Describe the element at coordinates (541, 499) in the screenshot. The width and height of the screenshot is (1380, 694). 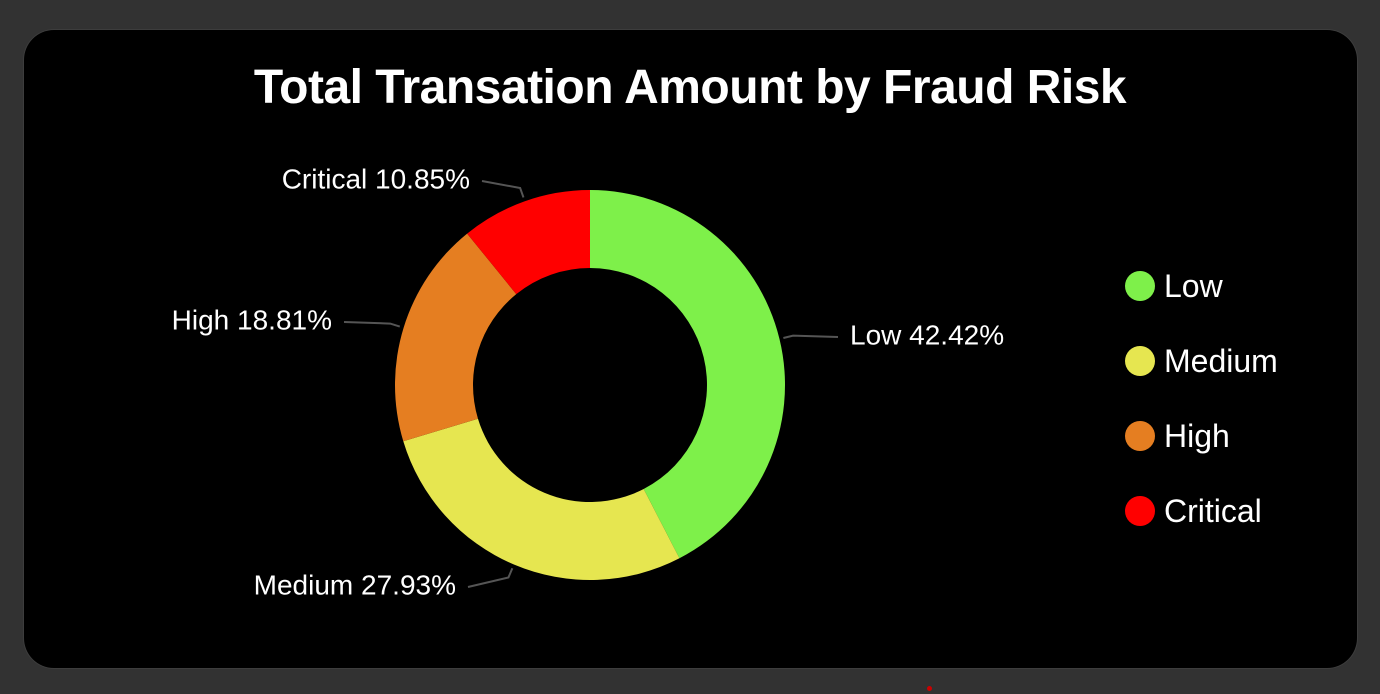
I see `donut-slice-medium` at that location.